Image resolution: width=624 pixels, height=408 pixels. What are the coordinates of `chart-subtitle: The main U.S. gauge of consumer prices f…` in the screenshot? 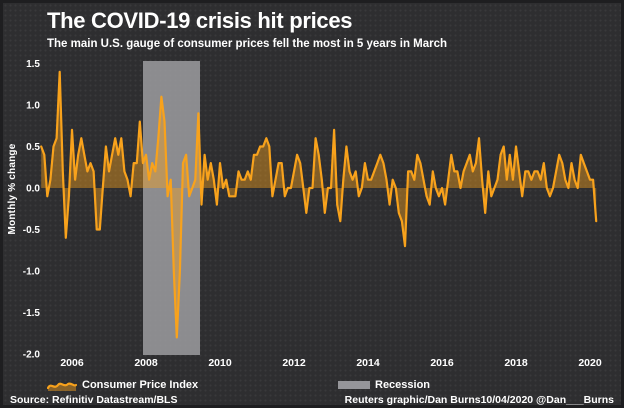 It's located at (247, 44).